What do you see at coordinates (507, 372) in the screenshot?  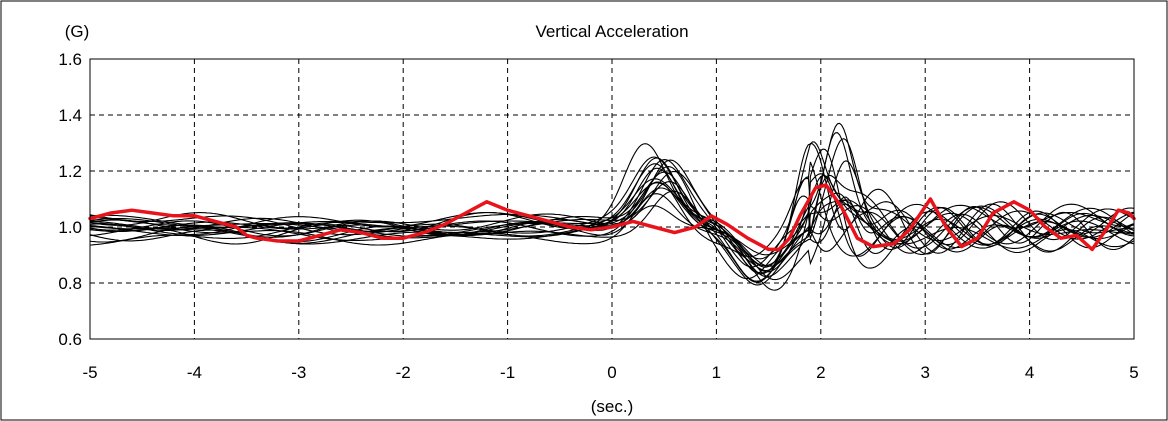 I see `x-tick-label: -1` at bounding box center [507, 372].